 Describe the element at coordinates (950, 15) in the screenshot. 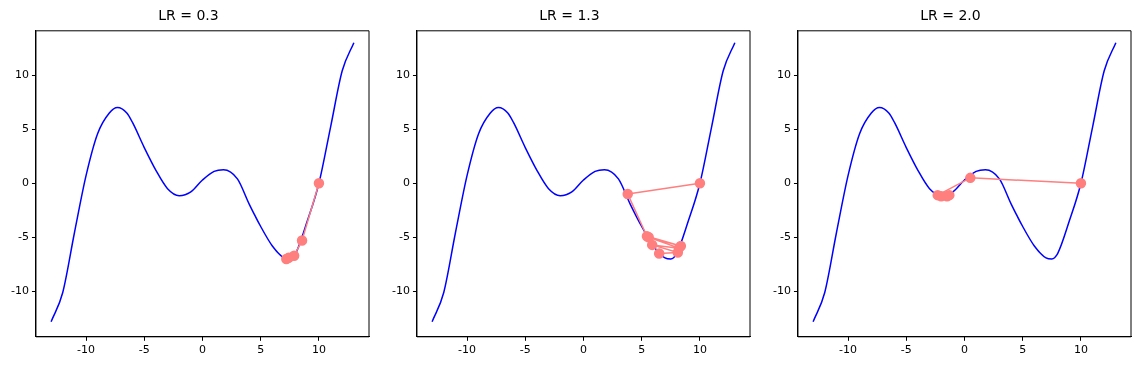

I see `chart-title: LR = 2.0` at that location.